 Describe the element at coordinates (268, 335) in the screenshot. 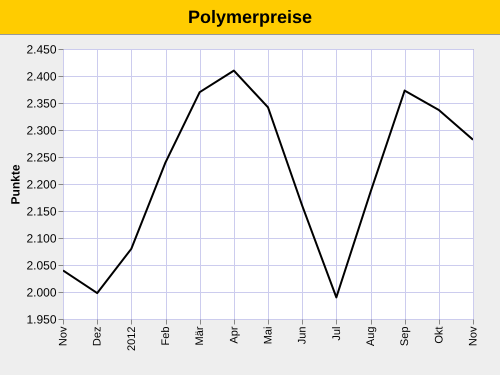

I see `x-tick-label: Mai` at that location.